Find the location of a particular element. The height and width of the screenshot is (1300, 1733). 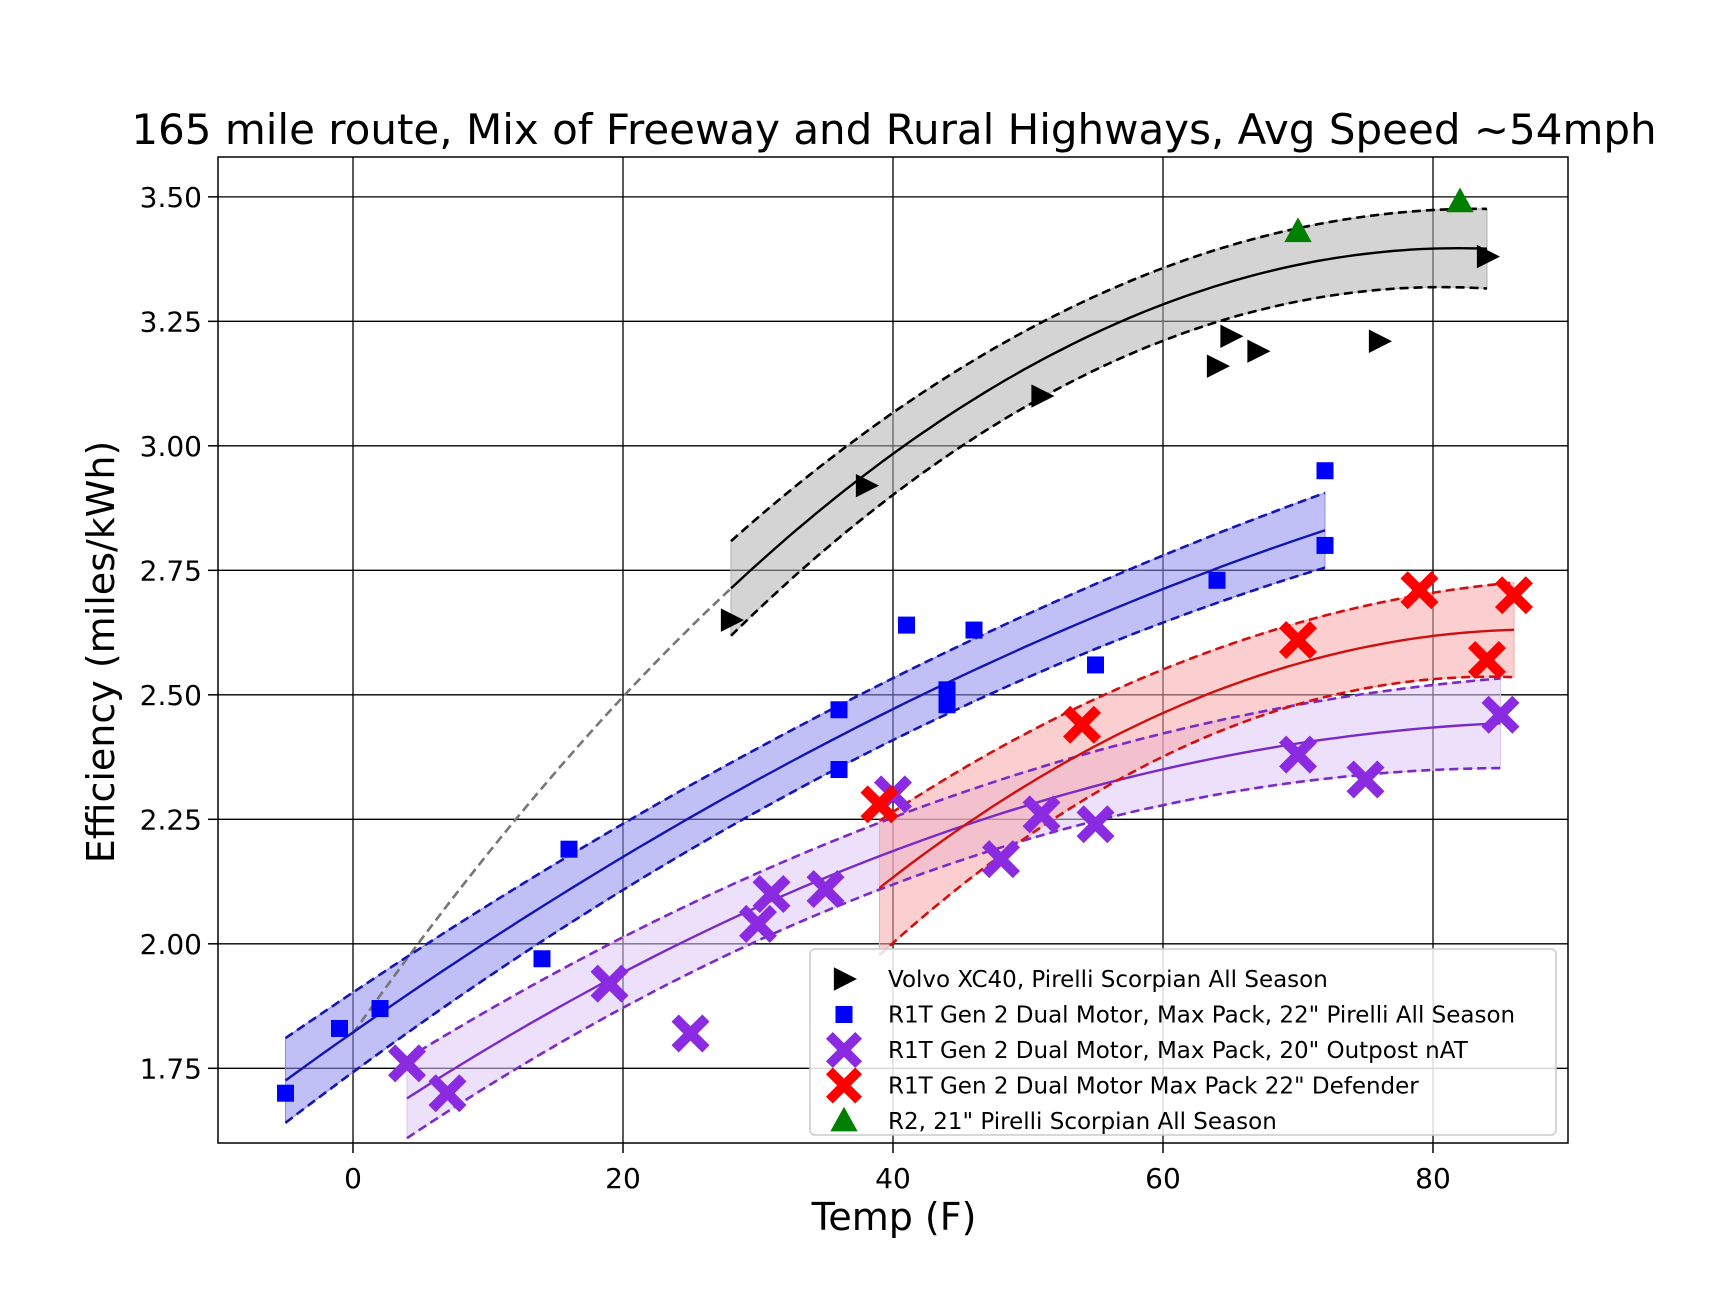

y-axis-label: Efficiency (miles/kWh) is located at coordinates (101, 652).